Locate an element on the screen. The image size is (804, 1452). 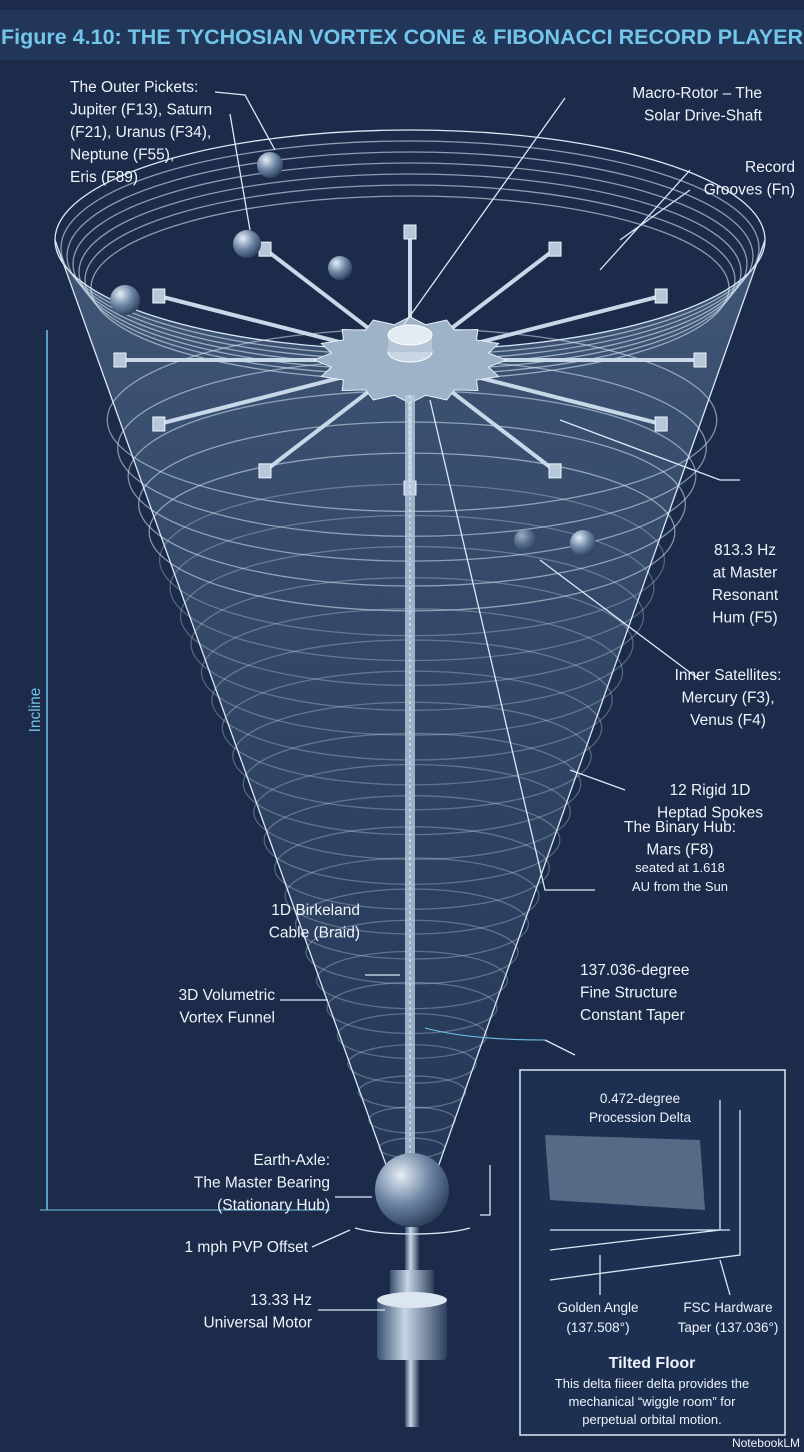
label-earth-axle: Earth-Axle: is located at coordinates (291, 1160).